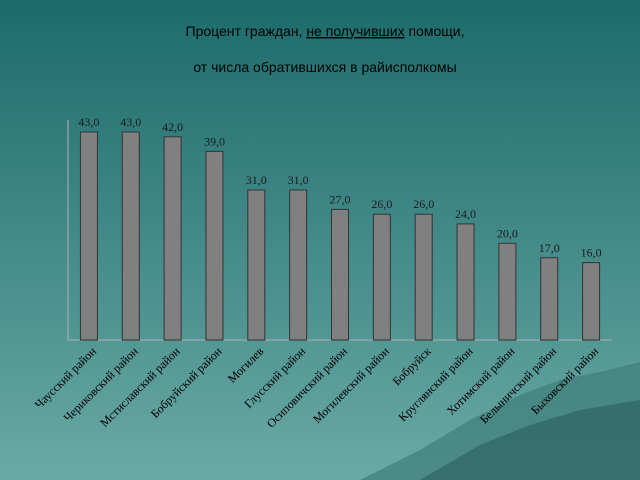 This screenshot has width=640, height=480. Describe the element at coordinates (340, 199) in the screenshot. I see `value-label: 27,0` at that location.